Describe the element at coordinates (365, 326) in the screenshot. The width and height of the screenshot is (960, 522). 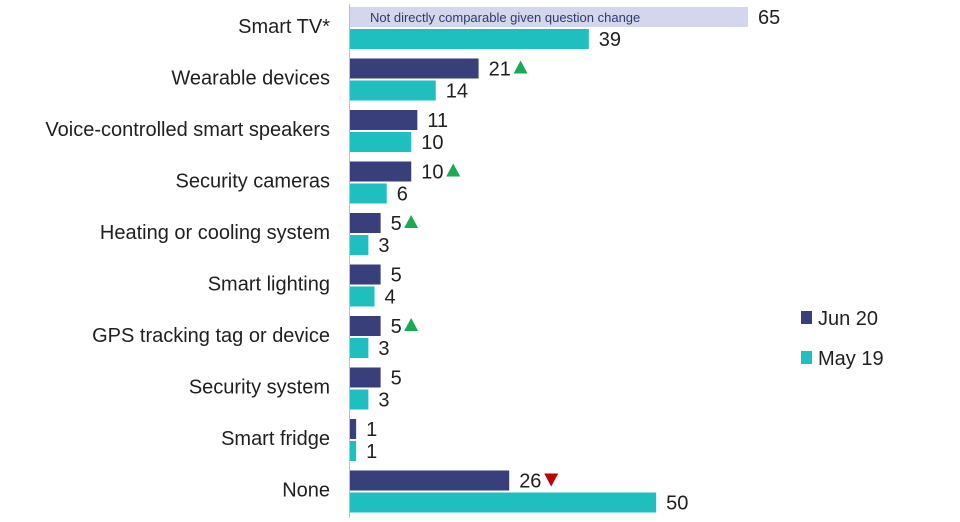
I see `bar-jun-20-gps-tracking-tag-or-device` at that location.